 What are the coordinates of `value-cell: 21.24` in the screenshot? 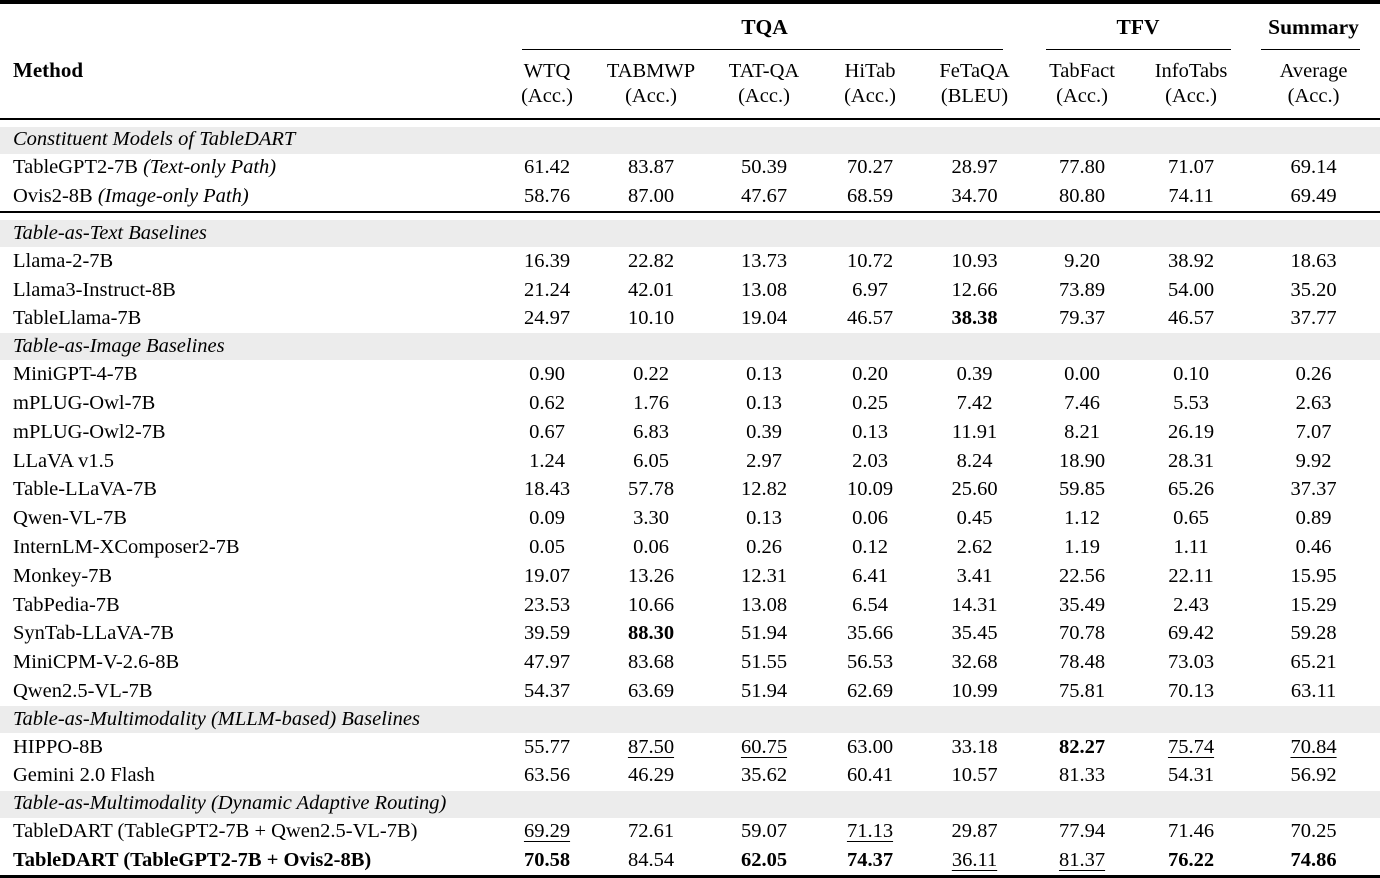 It's located at (547, 289).